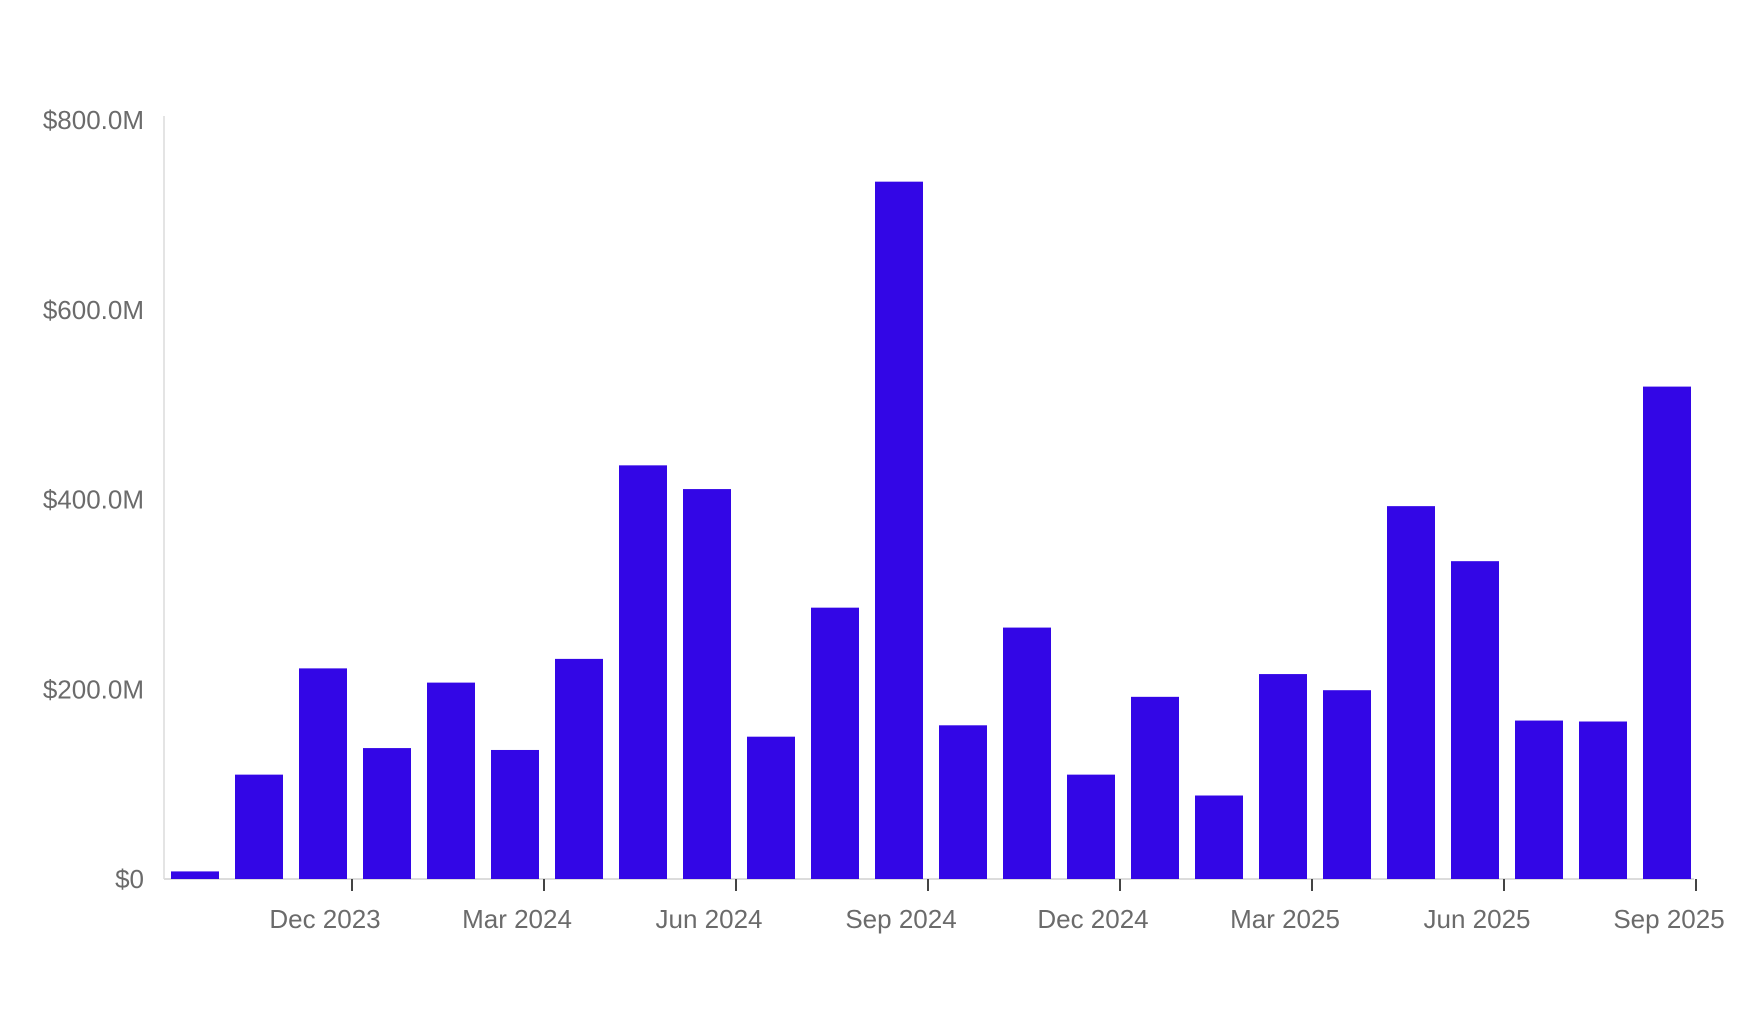 This screenshot has height=1027, width=1738. What do you see at coordinates (515, 814) in the screenshot?
I see `bar-mar-2024` at bounding box center [515, 814].